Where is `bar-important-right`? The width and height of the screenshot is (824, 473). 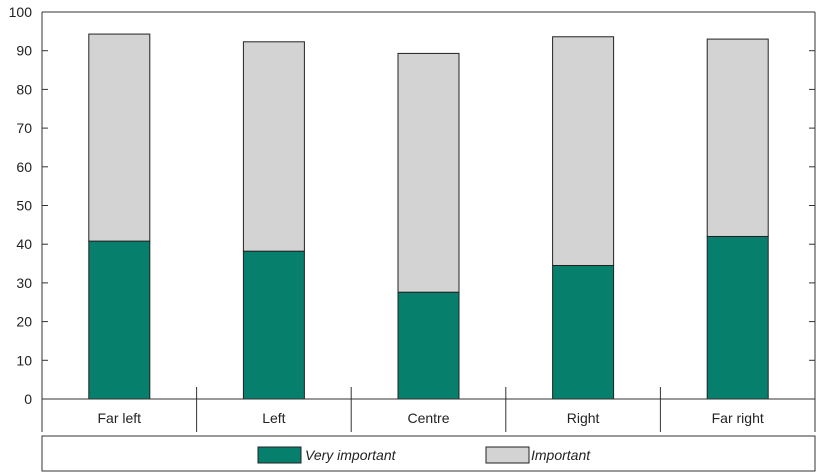 bar-important-right is located at coordinates (583, 151).